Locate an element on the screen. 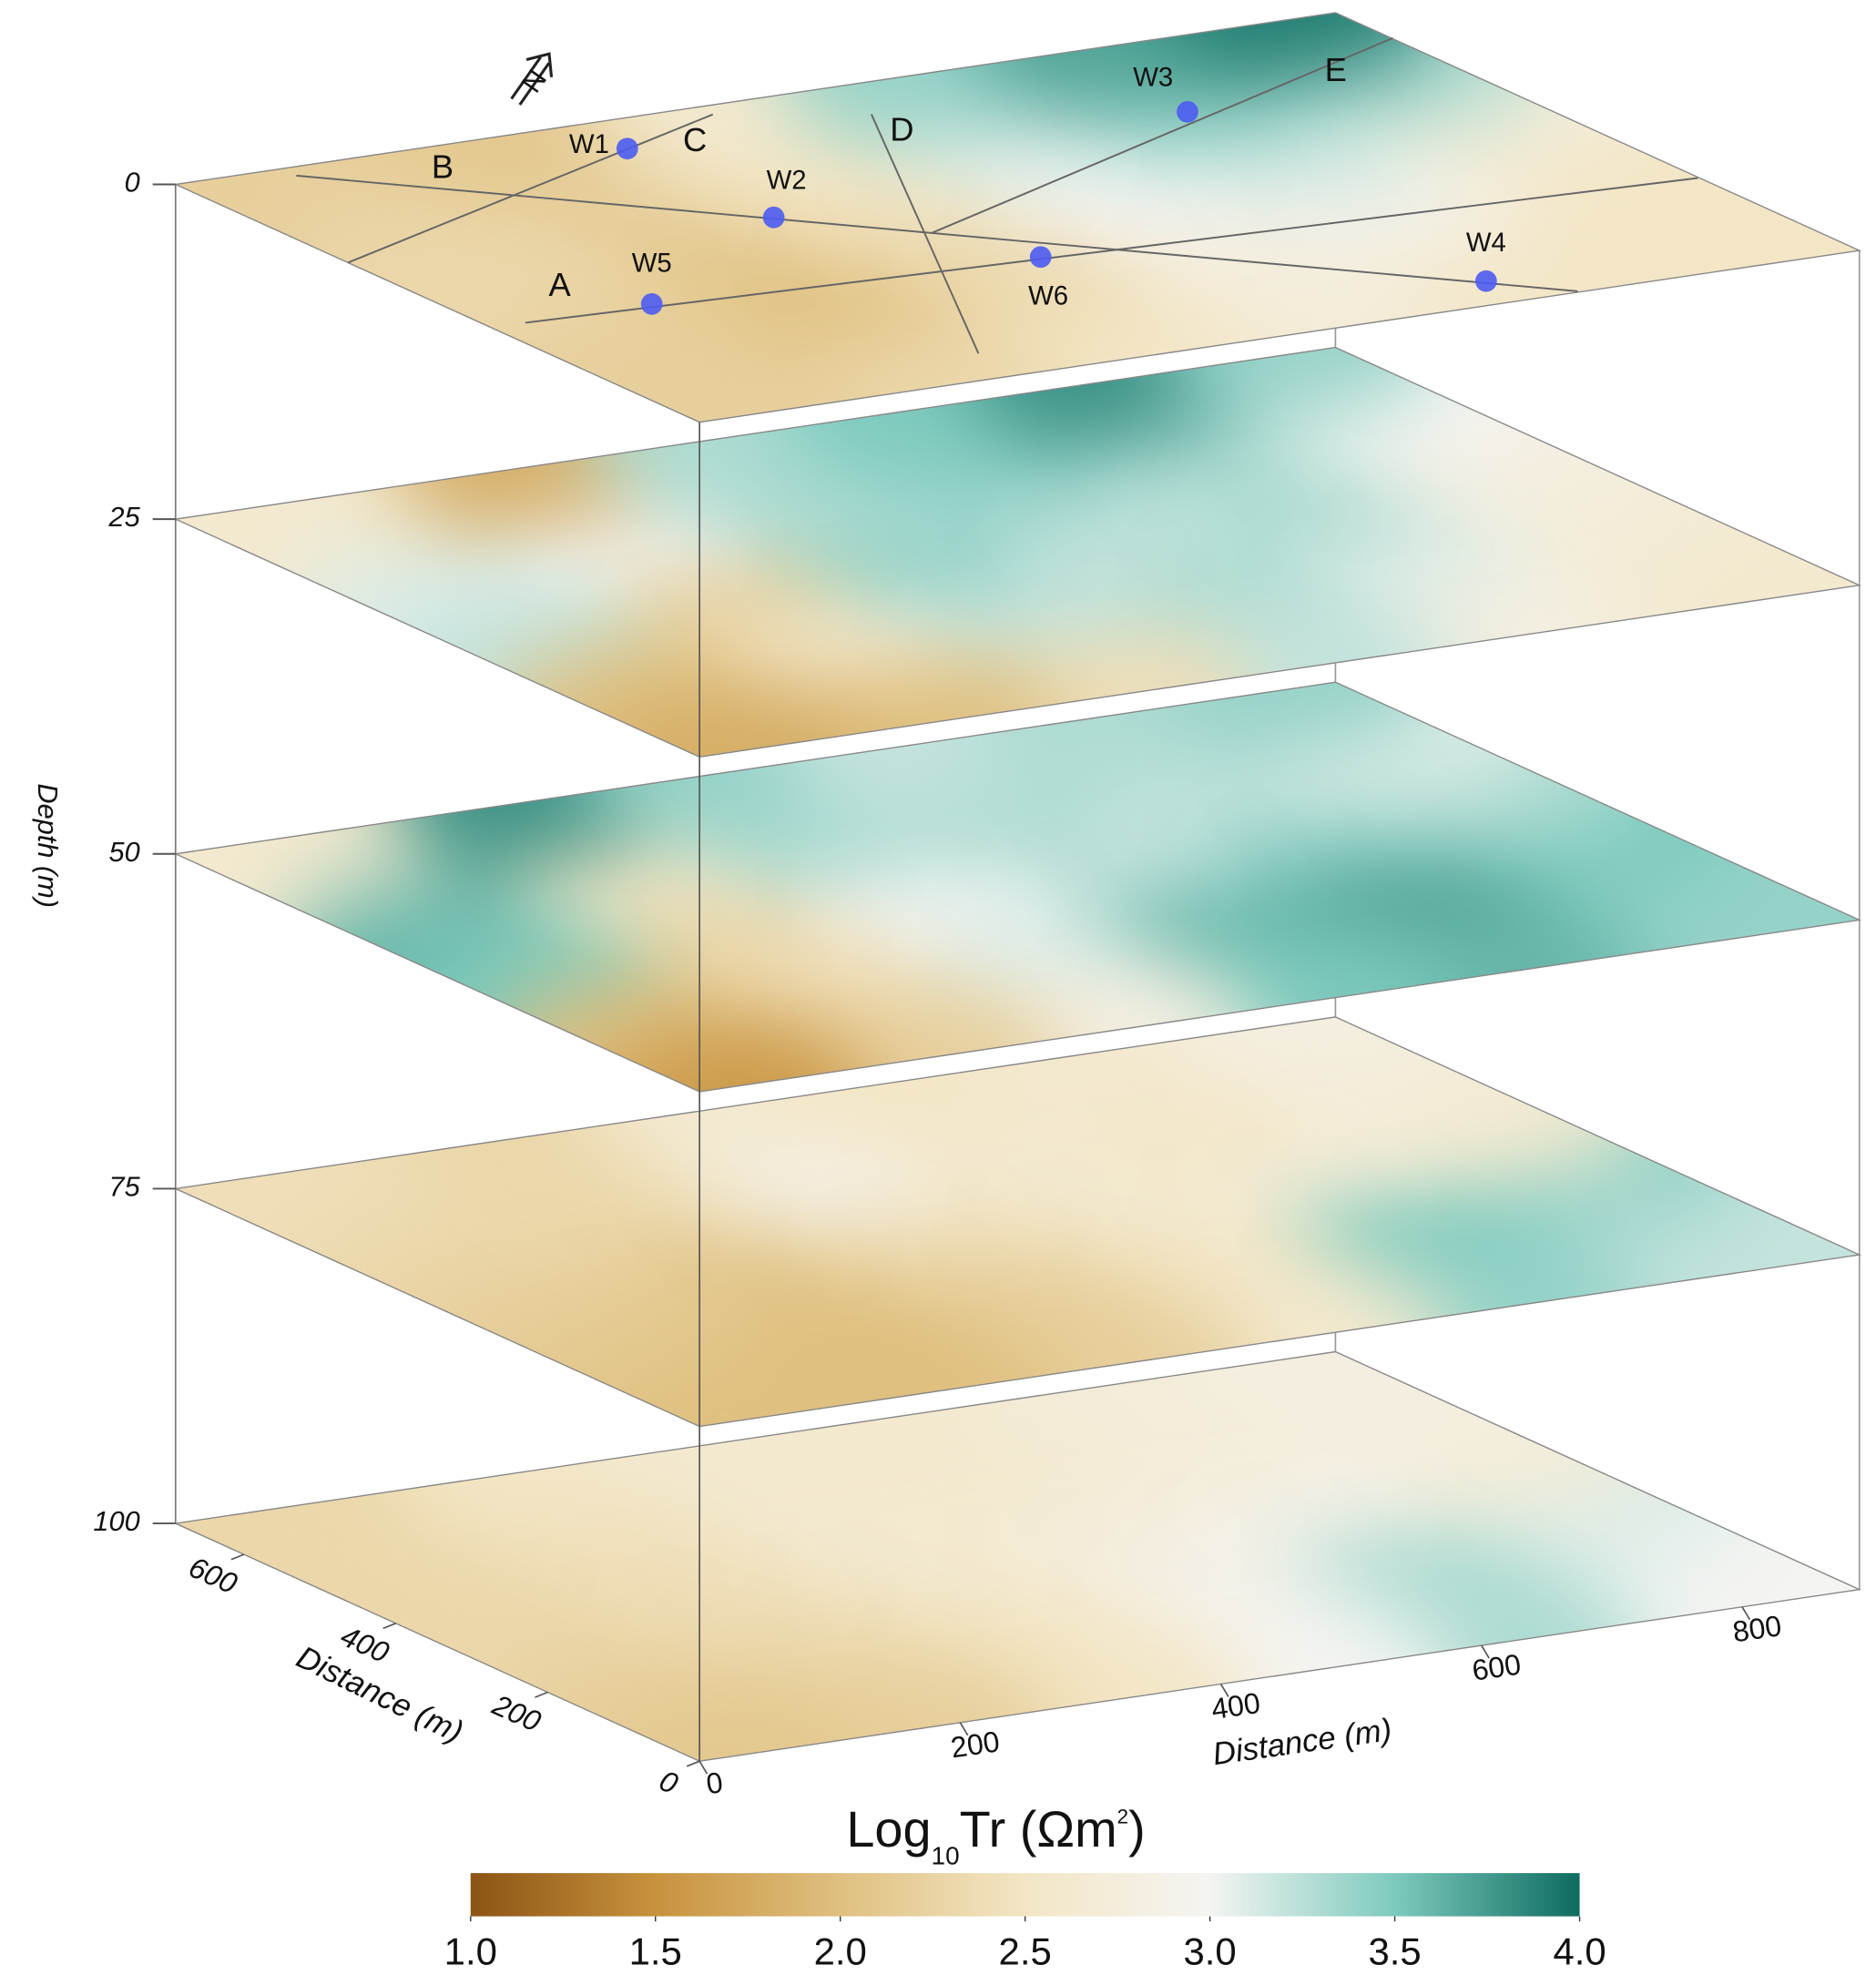 Image resolution: width=1876 pixels, height=1985 pixels. x-tick-label: 800 is located at coordinates (1756, 1628).